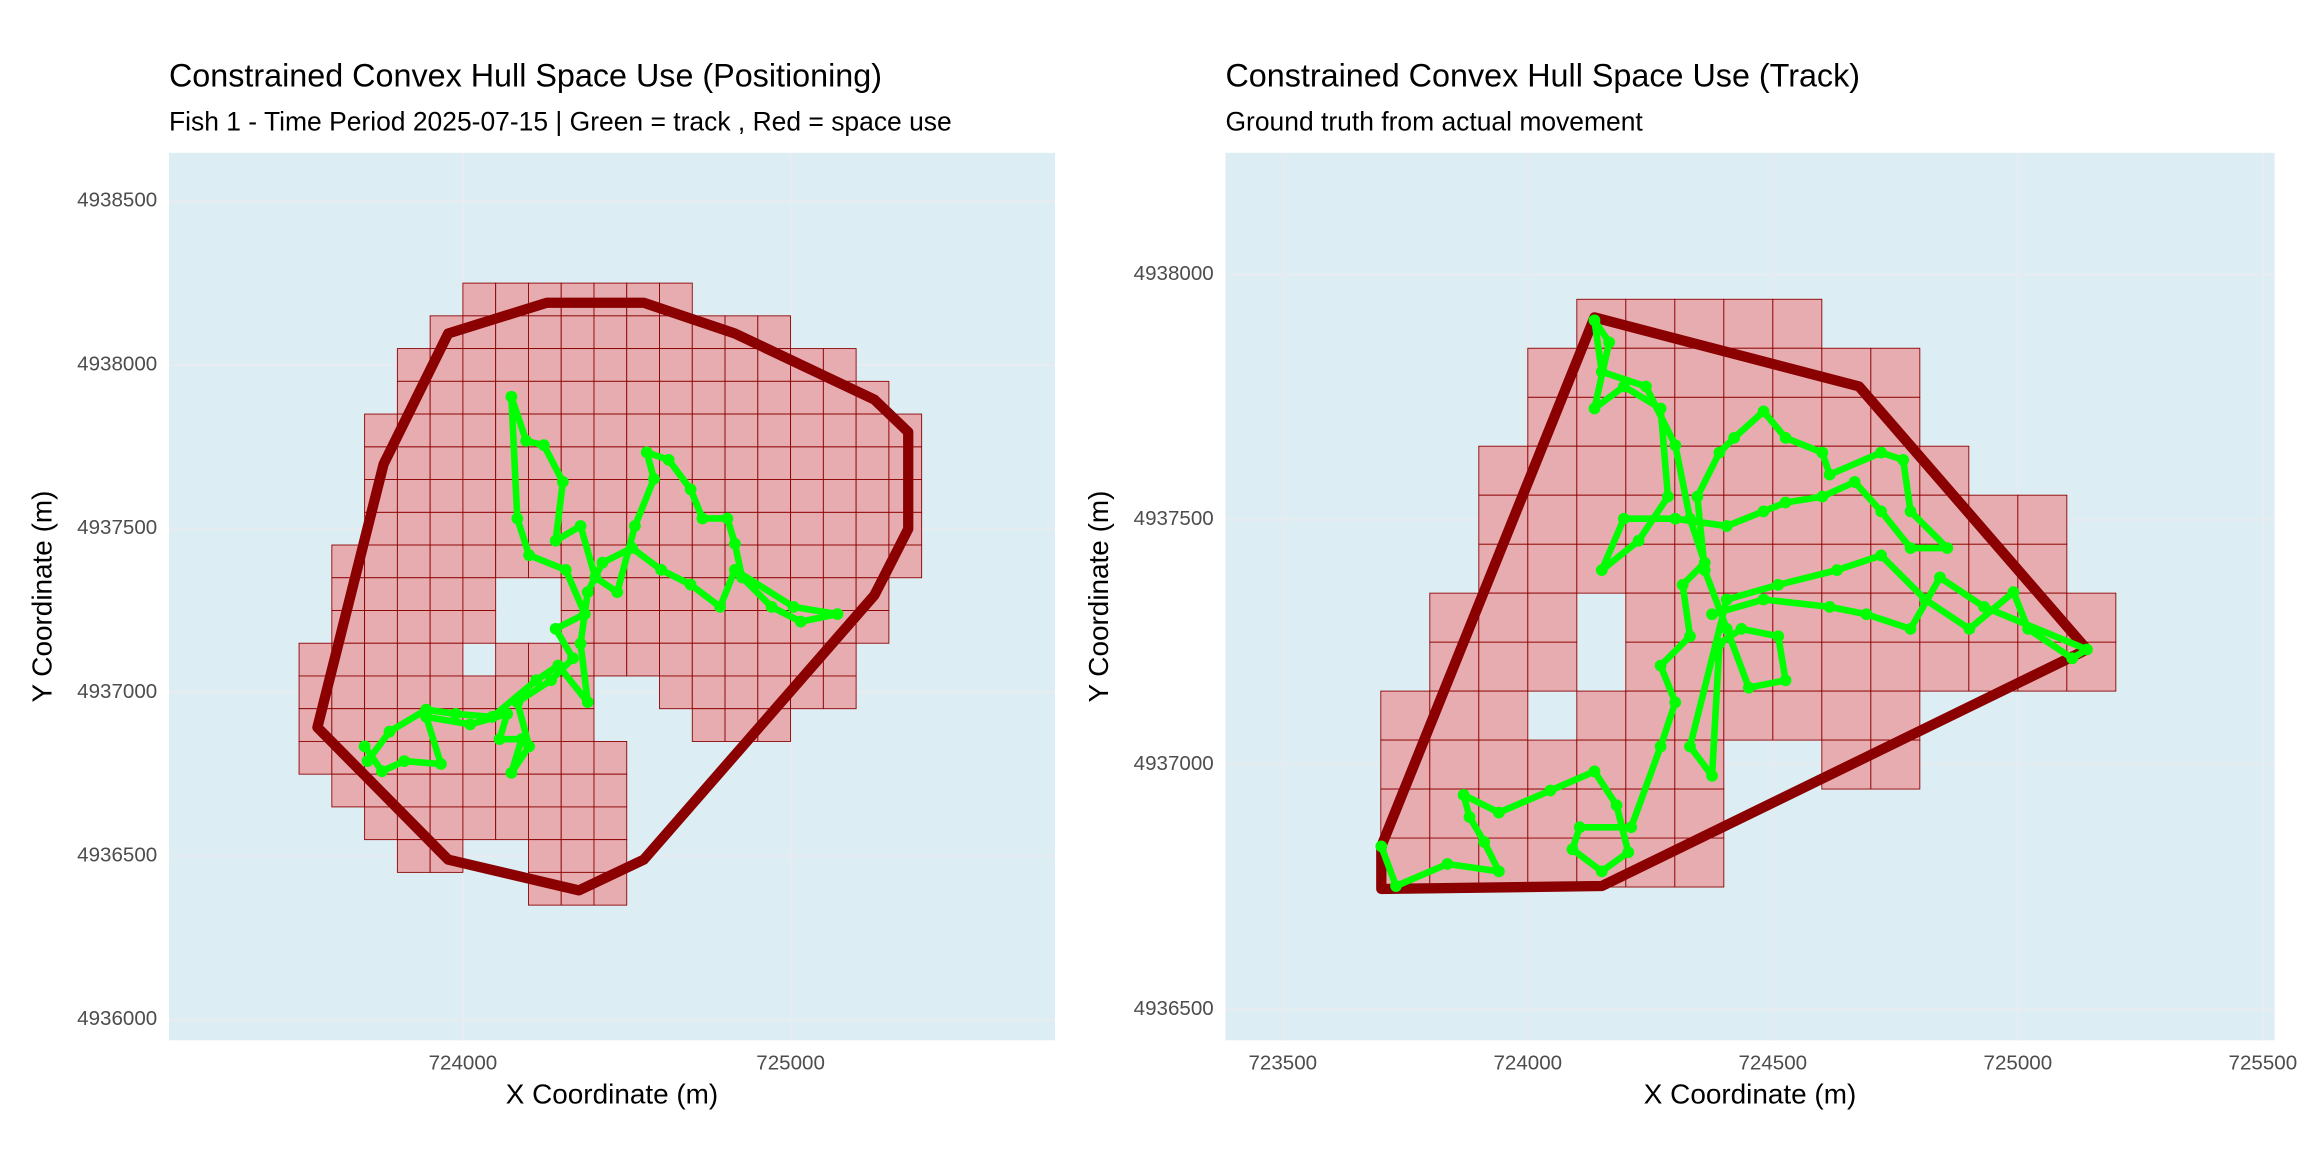 The width and height of the screenshot is (2304, 1152). Describe the element at coordinates (1174, 1008) in the screenshot. I see `y-tick-label: 4936500` at that location.